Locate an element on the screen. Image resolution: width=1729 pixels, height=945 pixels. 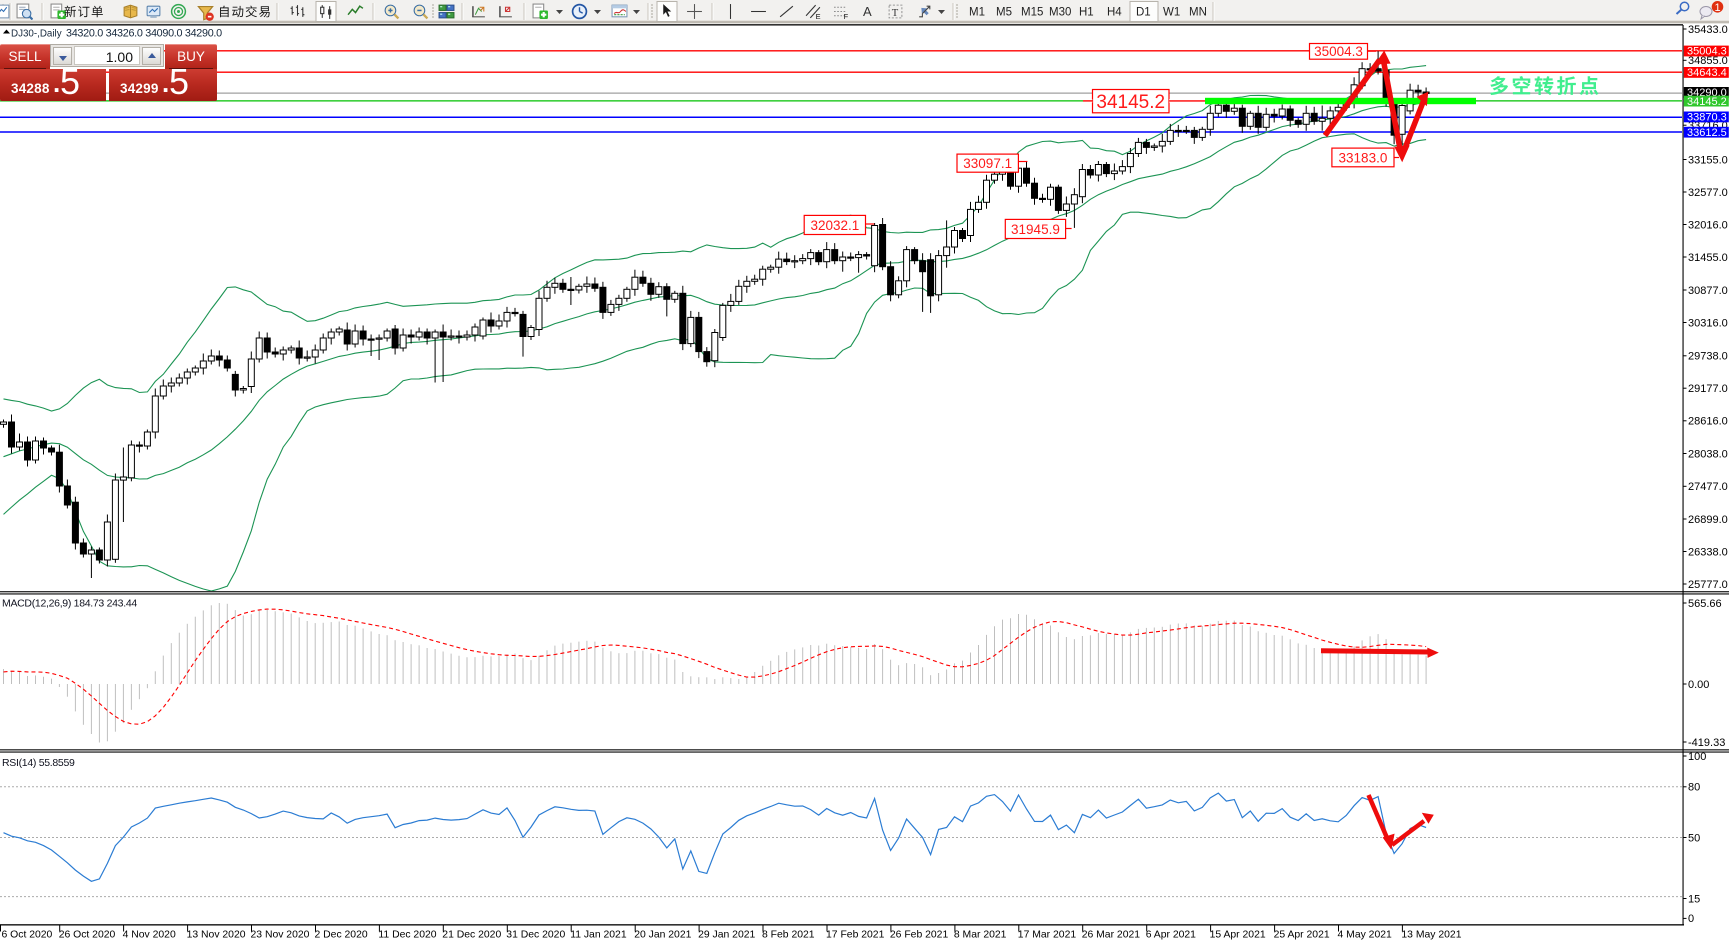
svg-text: 0 is located at coordinates (1691, 919).